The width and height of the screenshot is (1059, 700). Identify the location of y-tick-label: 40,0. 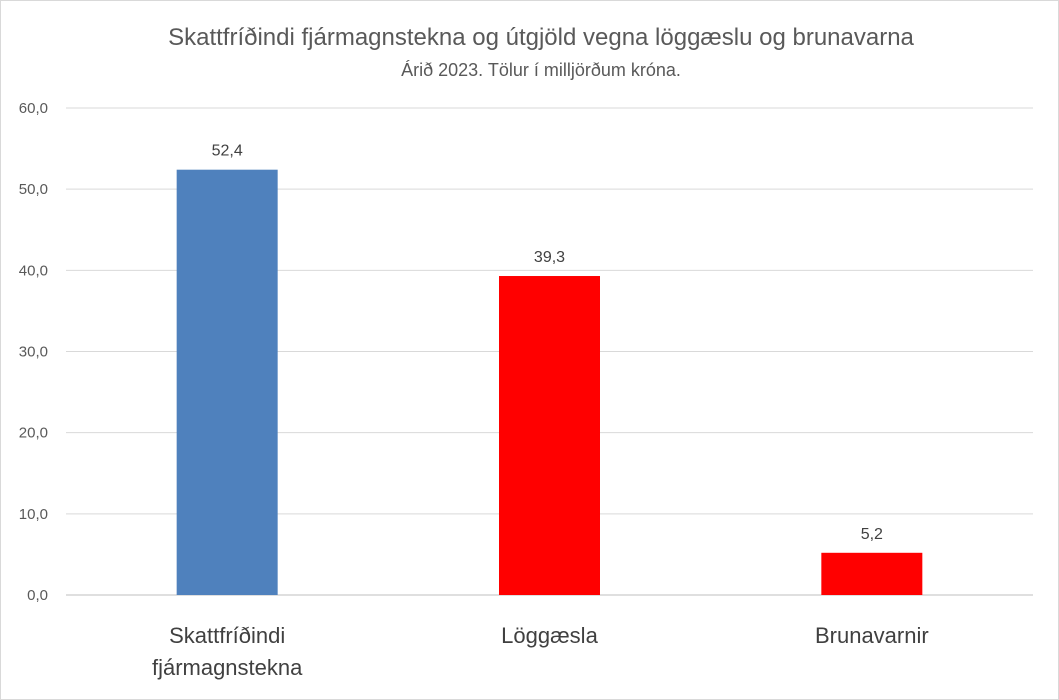
(33, 270).